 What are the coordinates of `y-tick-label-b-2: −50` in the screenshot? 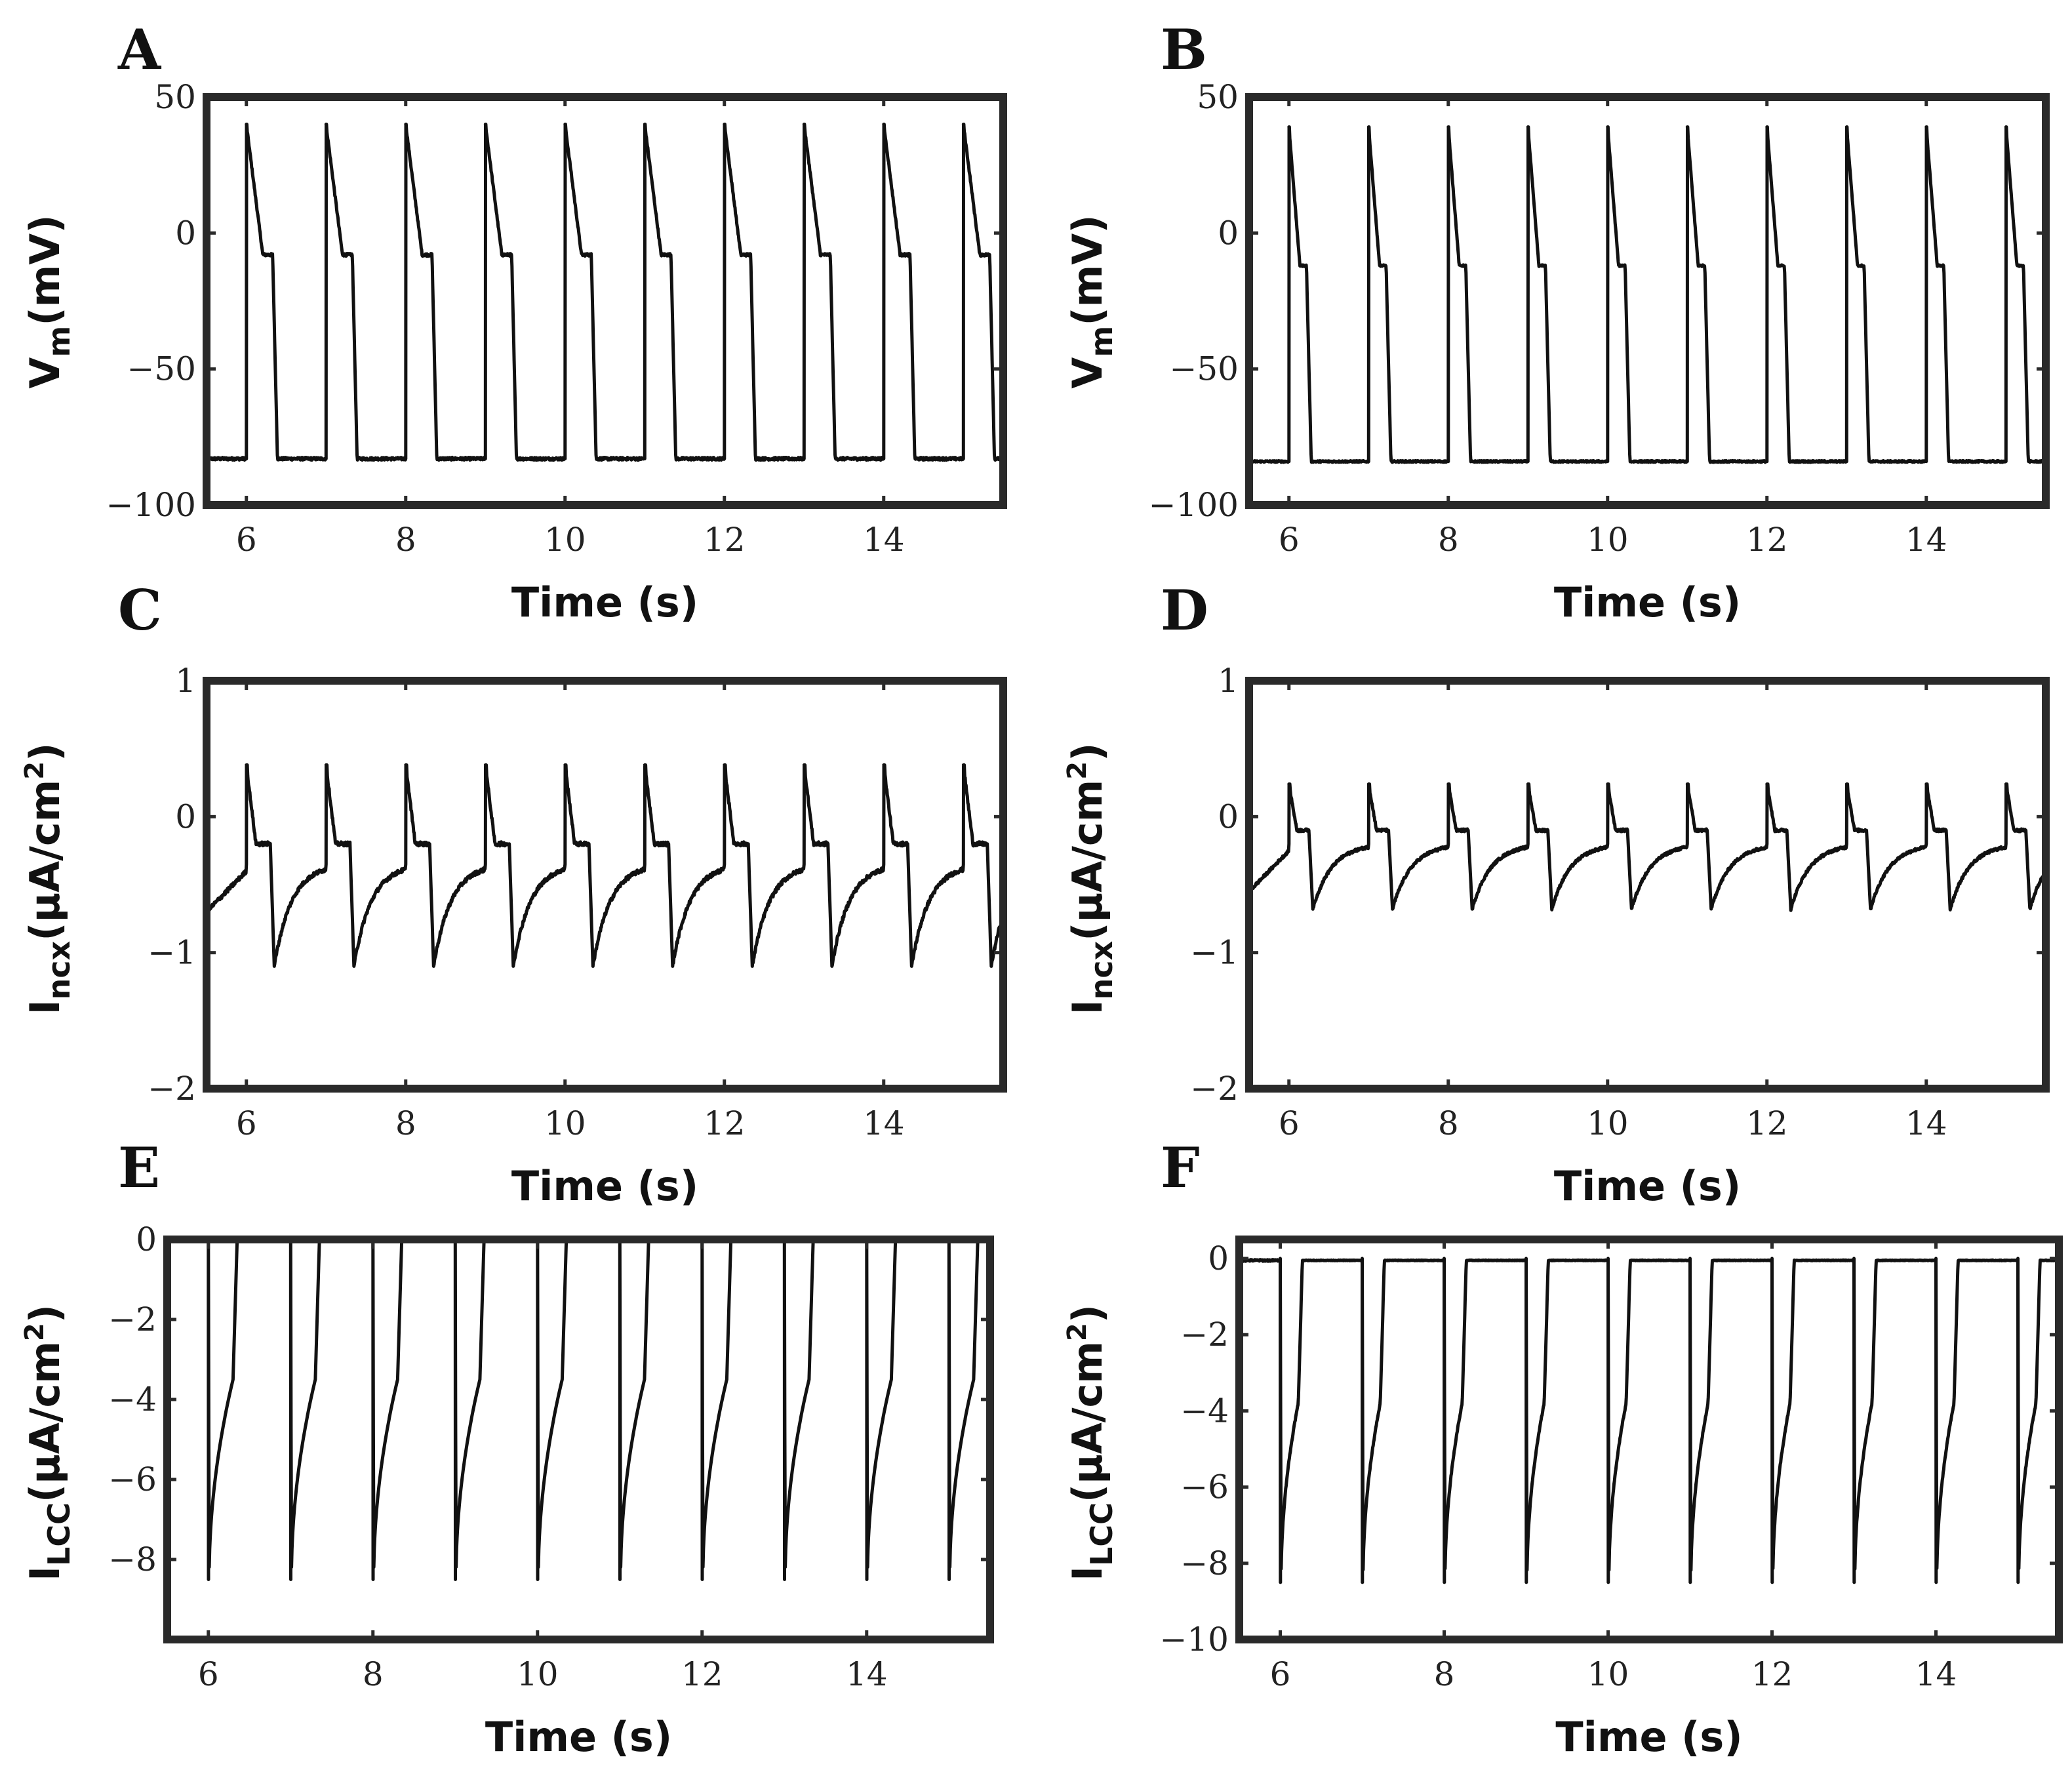 It's located at (1204, 369).